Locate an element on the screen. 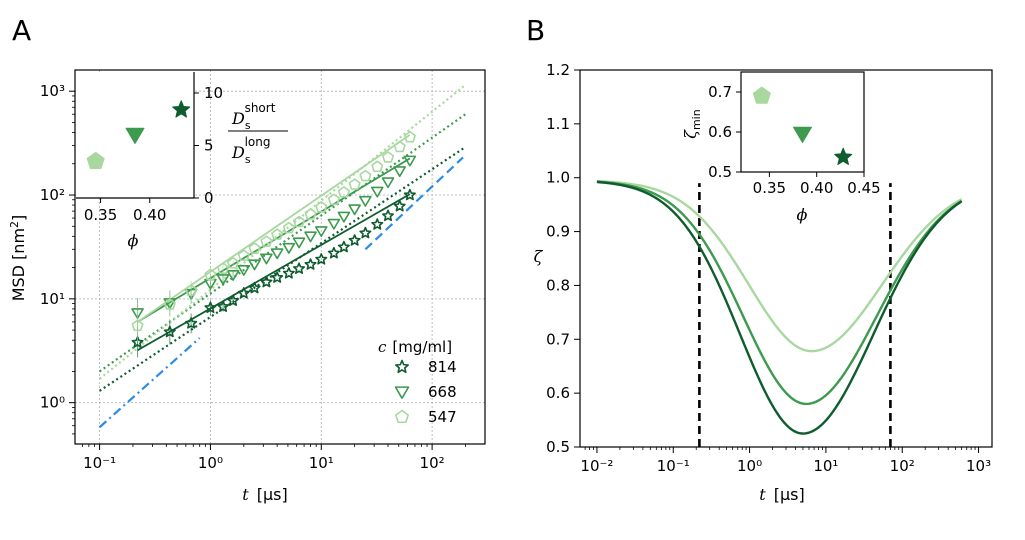 The height and width of the screenshot is (540, 1025). legend-label-547: 547 is located at coordinates (442, 417).